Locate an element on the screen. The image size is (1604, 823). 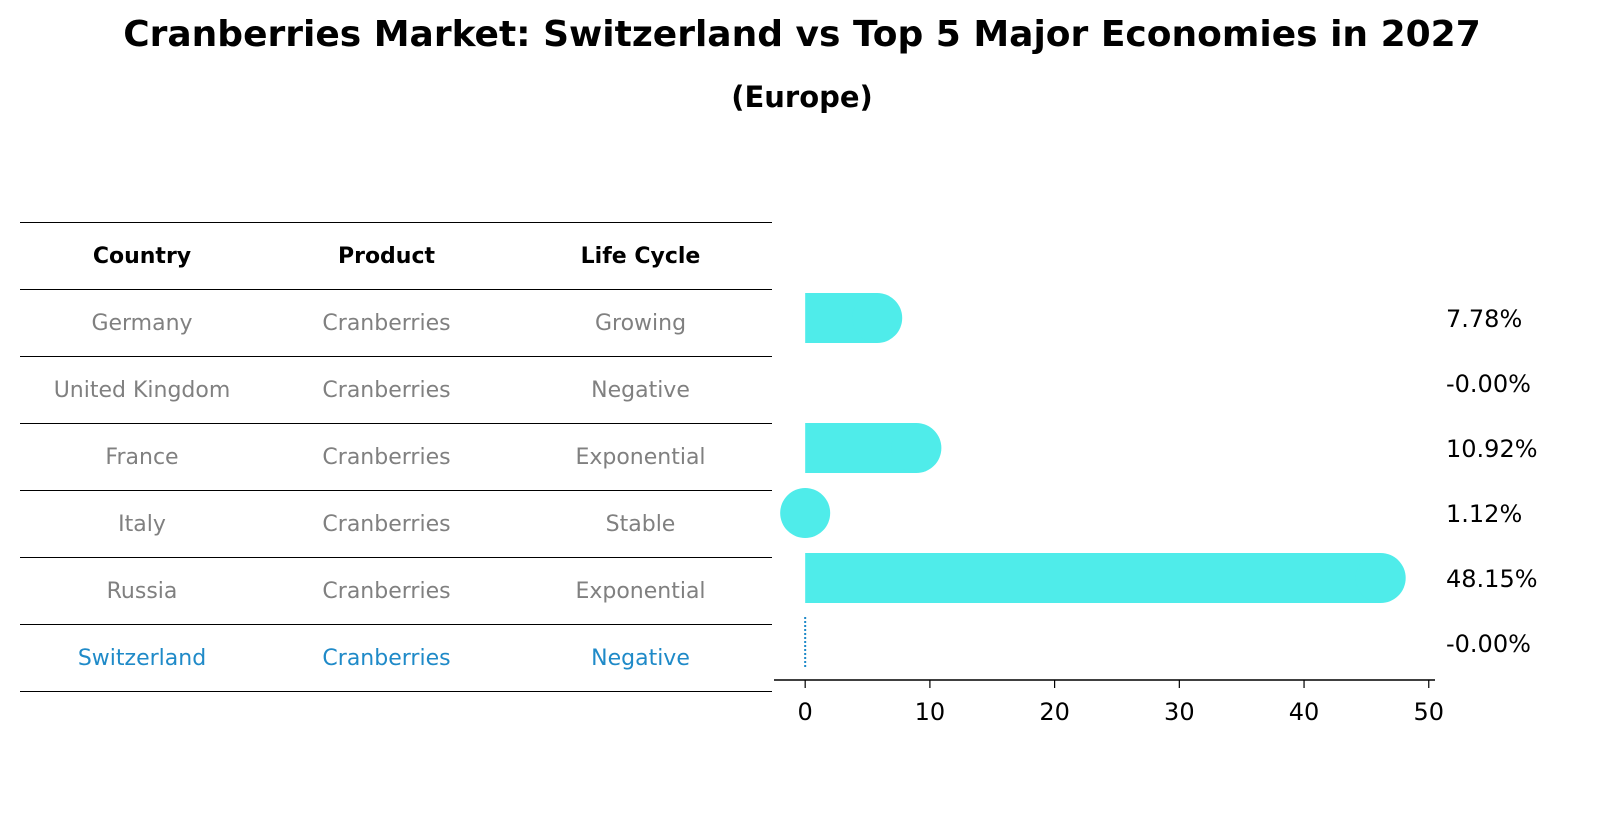
value-label-switzerland: -0.00% is located at coordinates (1488, 644).